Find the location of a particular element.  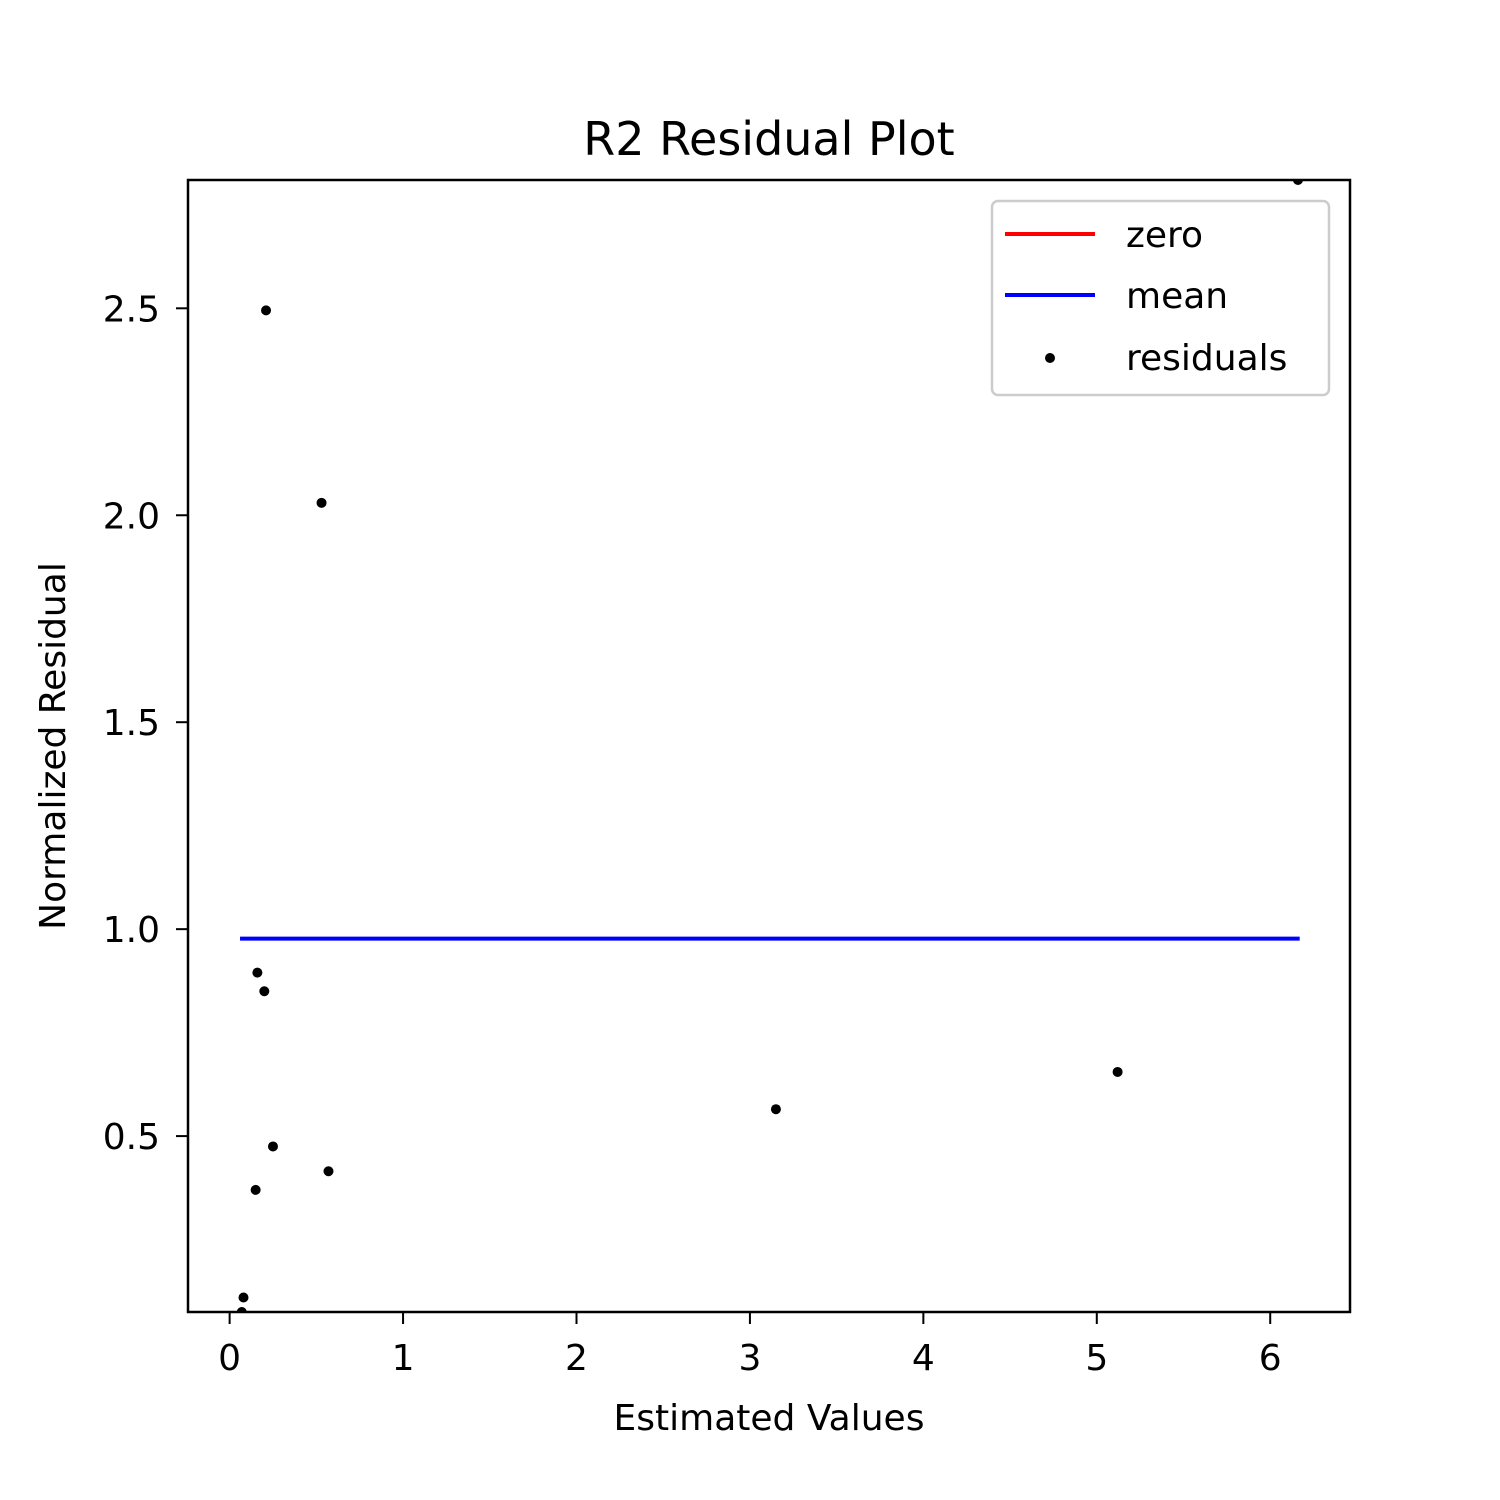

x-tick-label: 6 is located at coordinates (1270, 1358).